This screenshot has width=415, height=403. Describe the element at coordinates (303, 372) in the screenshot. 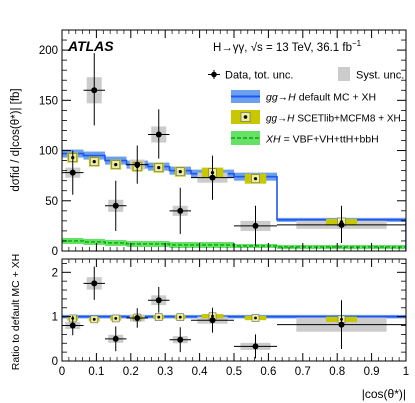

I see `x-tick-label: 0.7` at that location.